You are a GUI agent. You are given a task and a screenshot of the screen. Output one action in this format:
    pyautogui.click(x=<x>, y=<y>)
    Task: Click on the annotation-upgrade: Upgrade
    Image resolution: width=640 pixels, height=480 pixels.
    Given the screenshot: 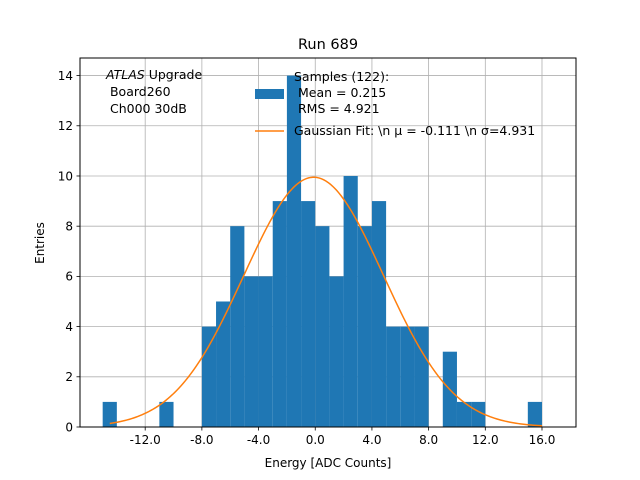 What is the action you would take?
    pyautogui.click(x=174, y=74)
    